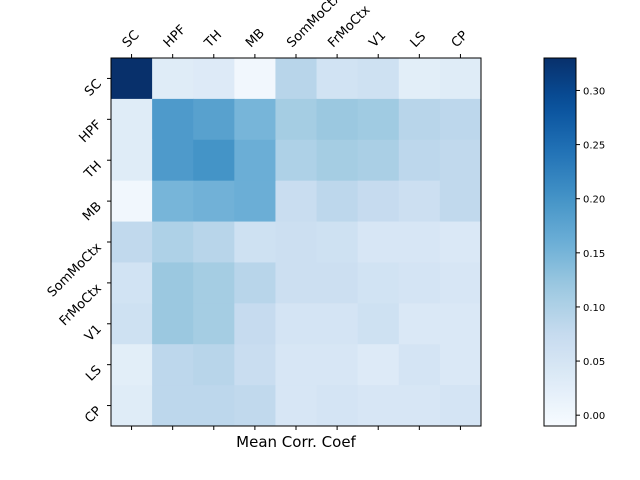  What do you see at coordinates (94, 374) in the screenshot?
I see `y-tick-label: LS` at bounding box center [94, 374].